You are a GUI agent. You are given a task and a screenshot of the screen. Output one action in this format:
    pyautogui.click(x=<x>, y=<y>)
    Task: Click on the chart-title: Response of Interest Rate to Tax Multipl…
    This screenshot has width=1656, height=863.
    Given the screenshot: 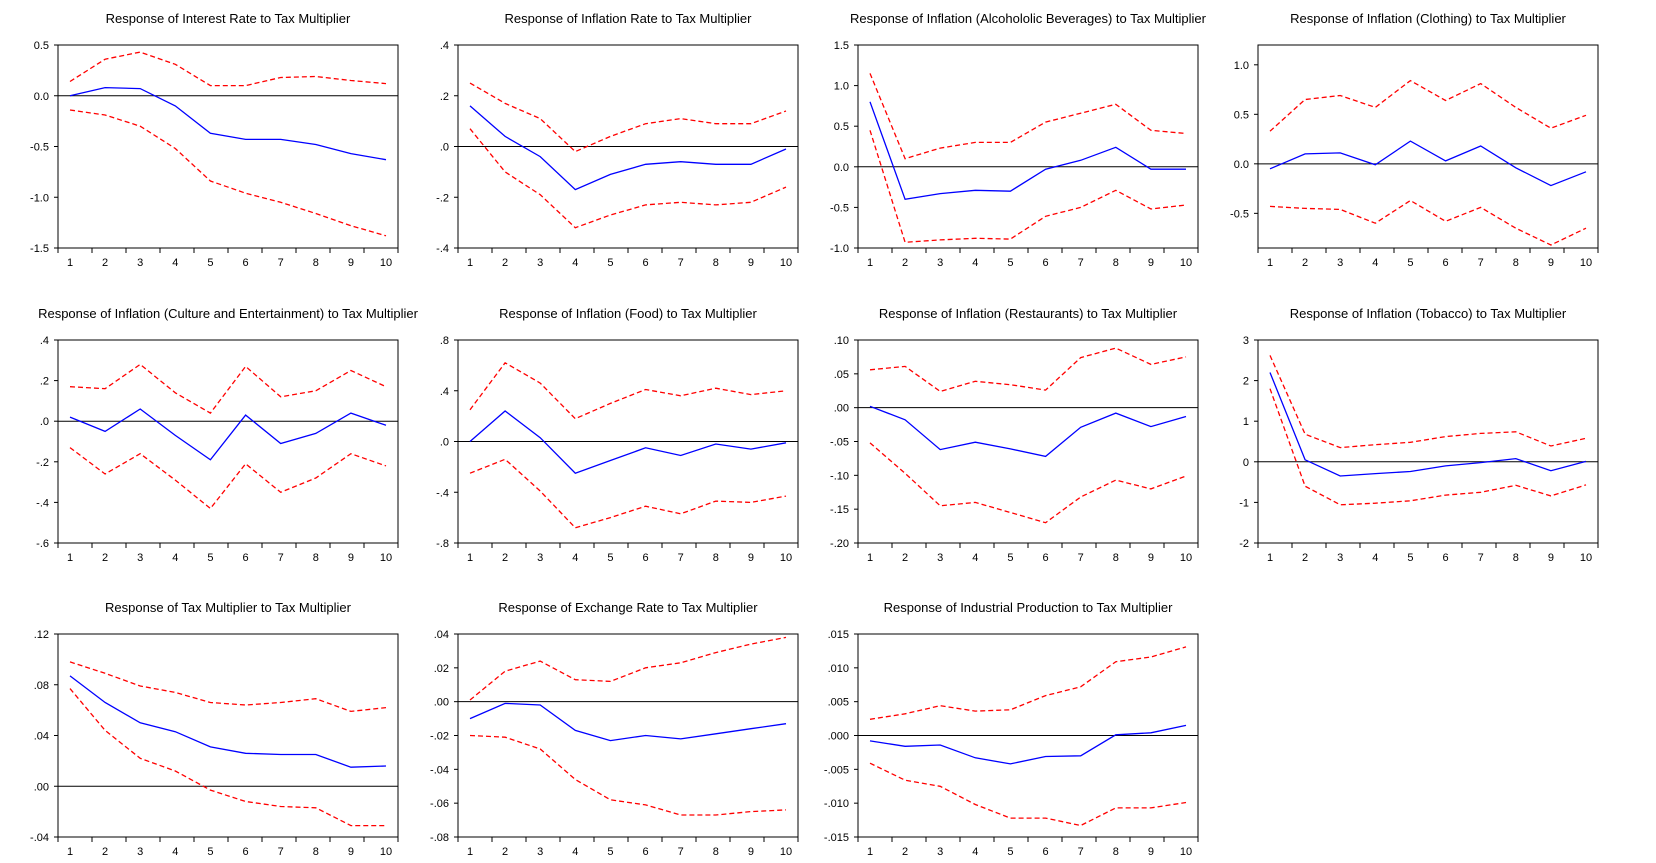 What is the action you would take?
    pyautogui.click(x=228, y=18)
    